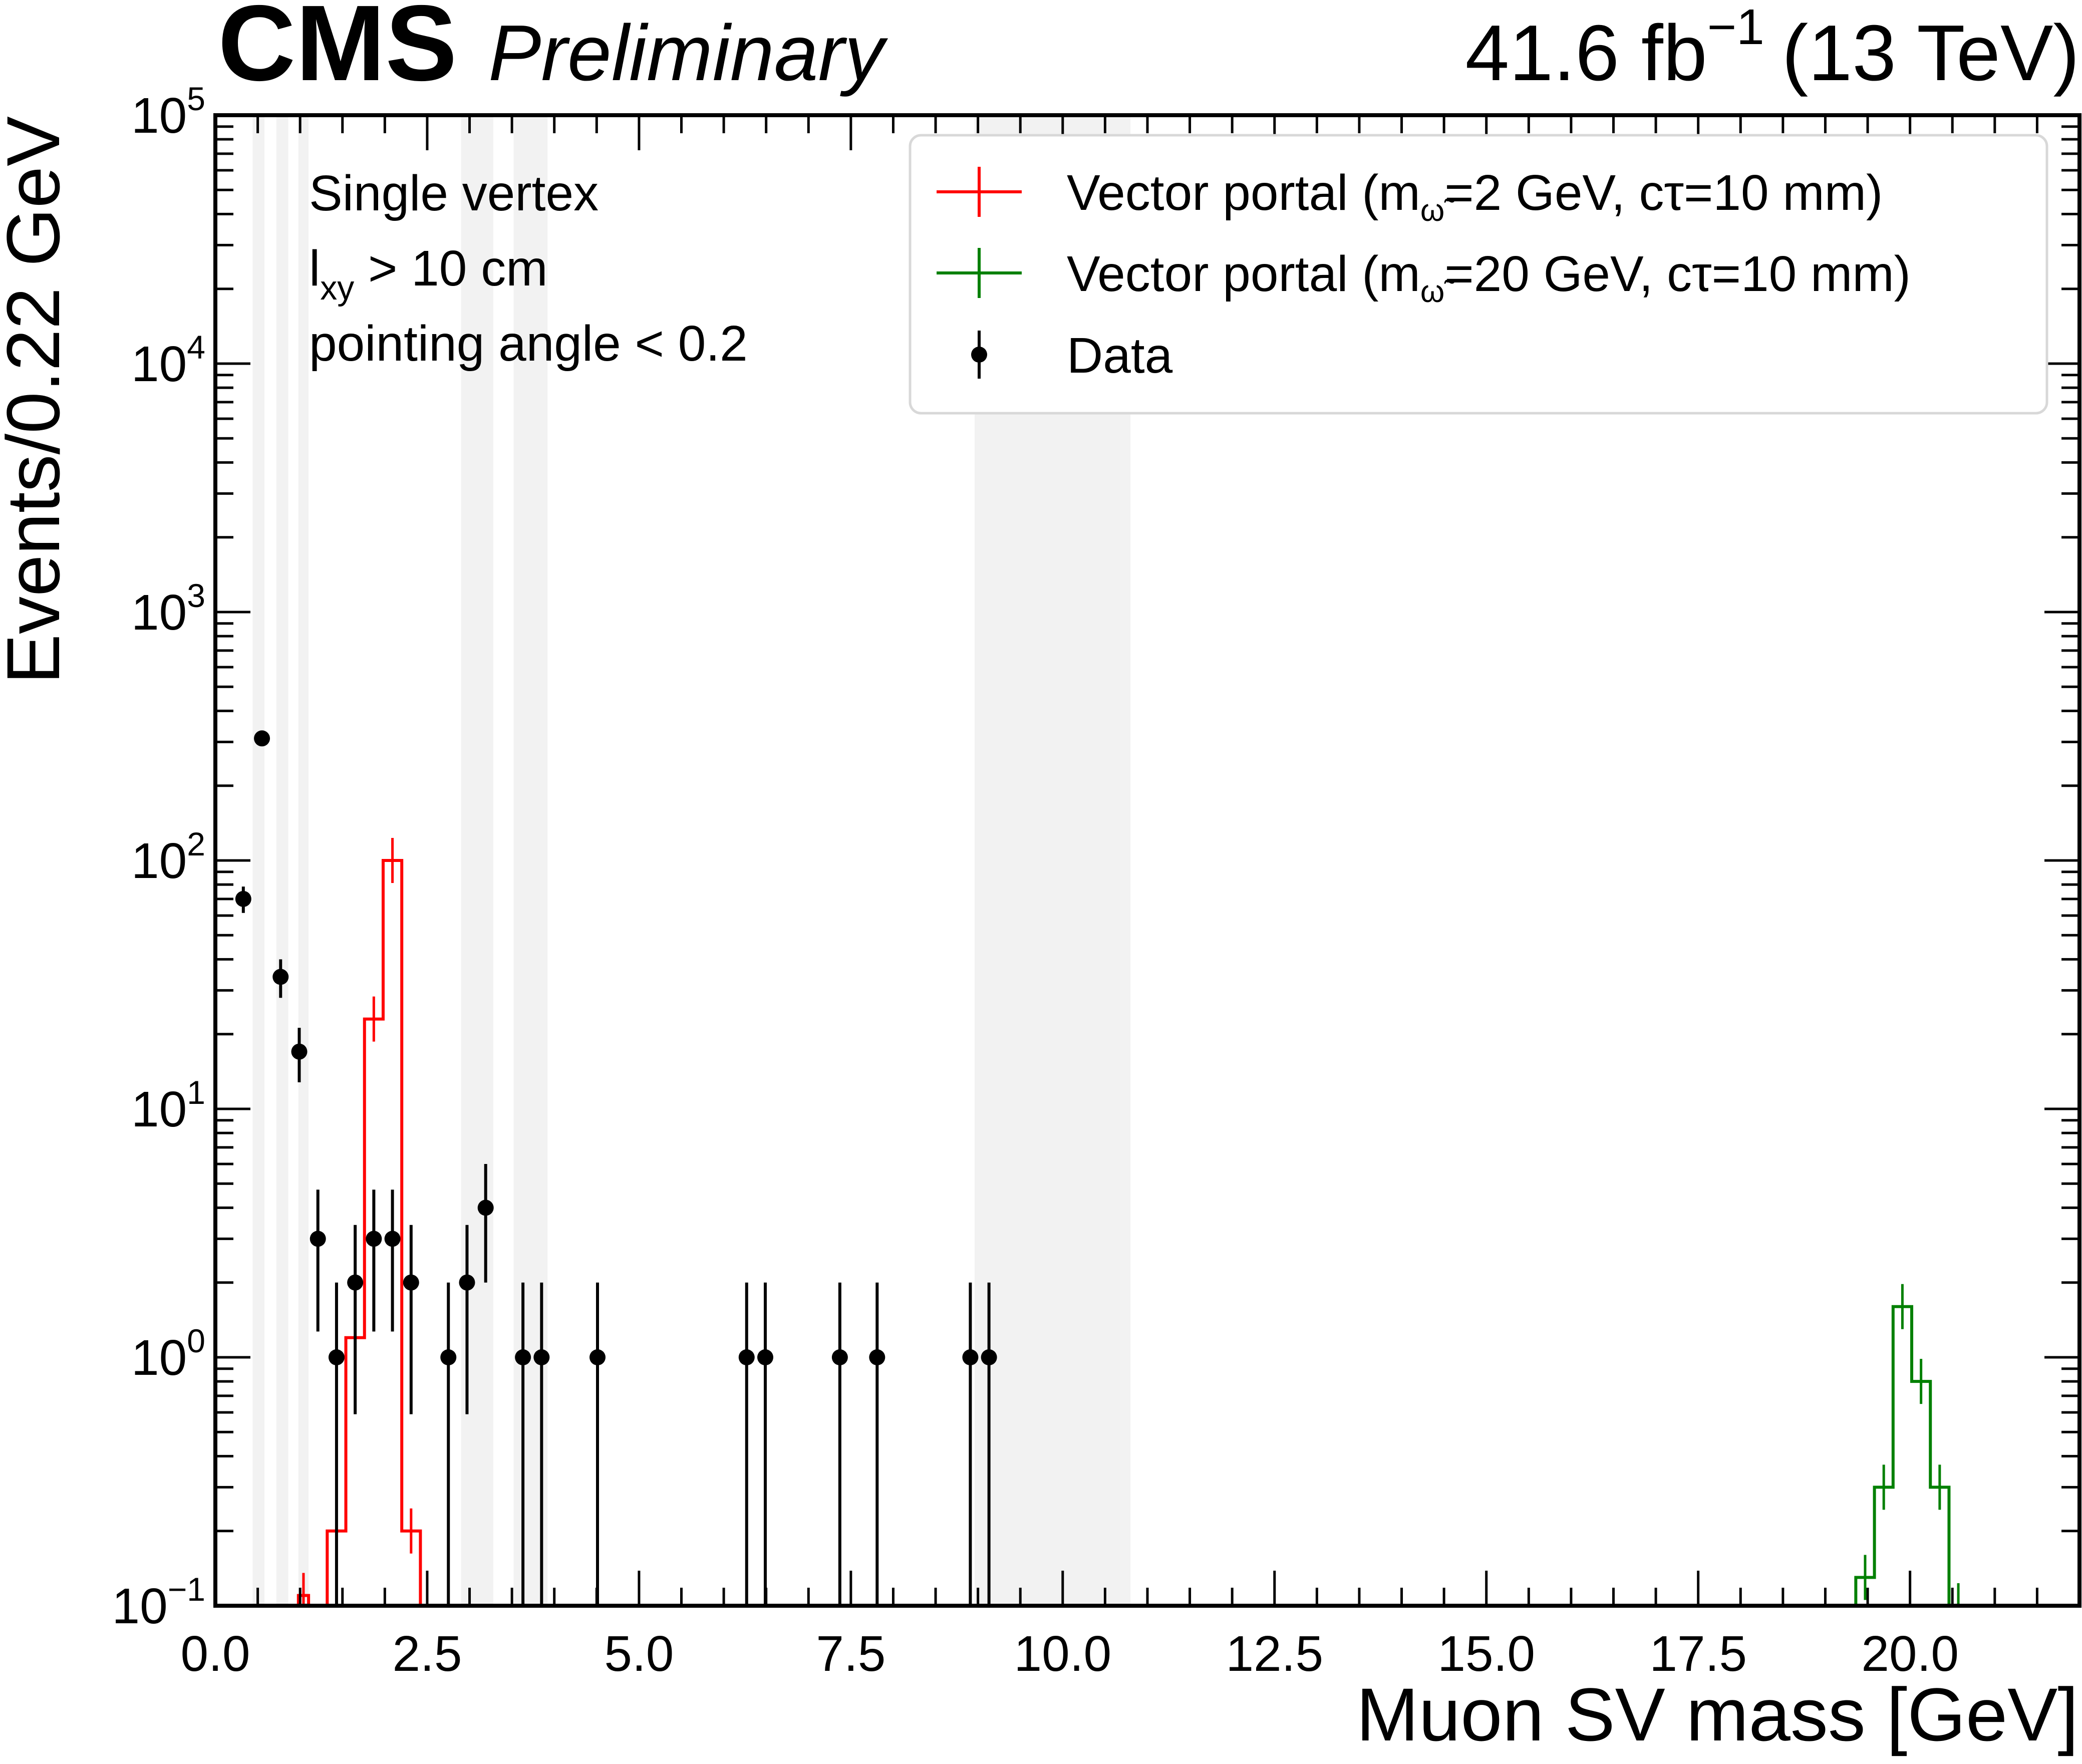  I want to click on status-label: Preliminary, so click(688, 53).